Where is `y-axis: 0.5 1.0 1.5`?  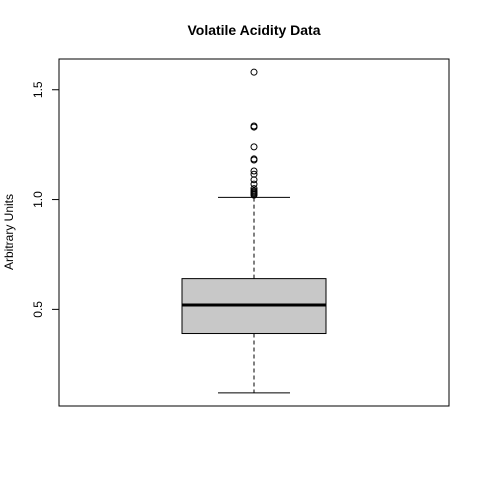 y-axis: 0.5 1.0 1.5 is located at coordinates (45, 199).